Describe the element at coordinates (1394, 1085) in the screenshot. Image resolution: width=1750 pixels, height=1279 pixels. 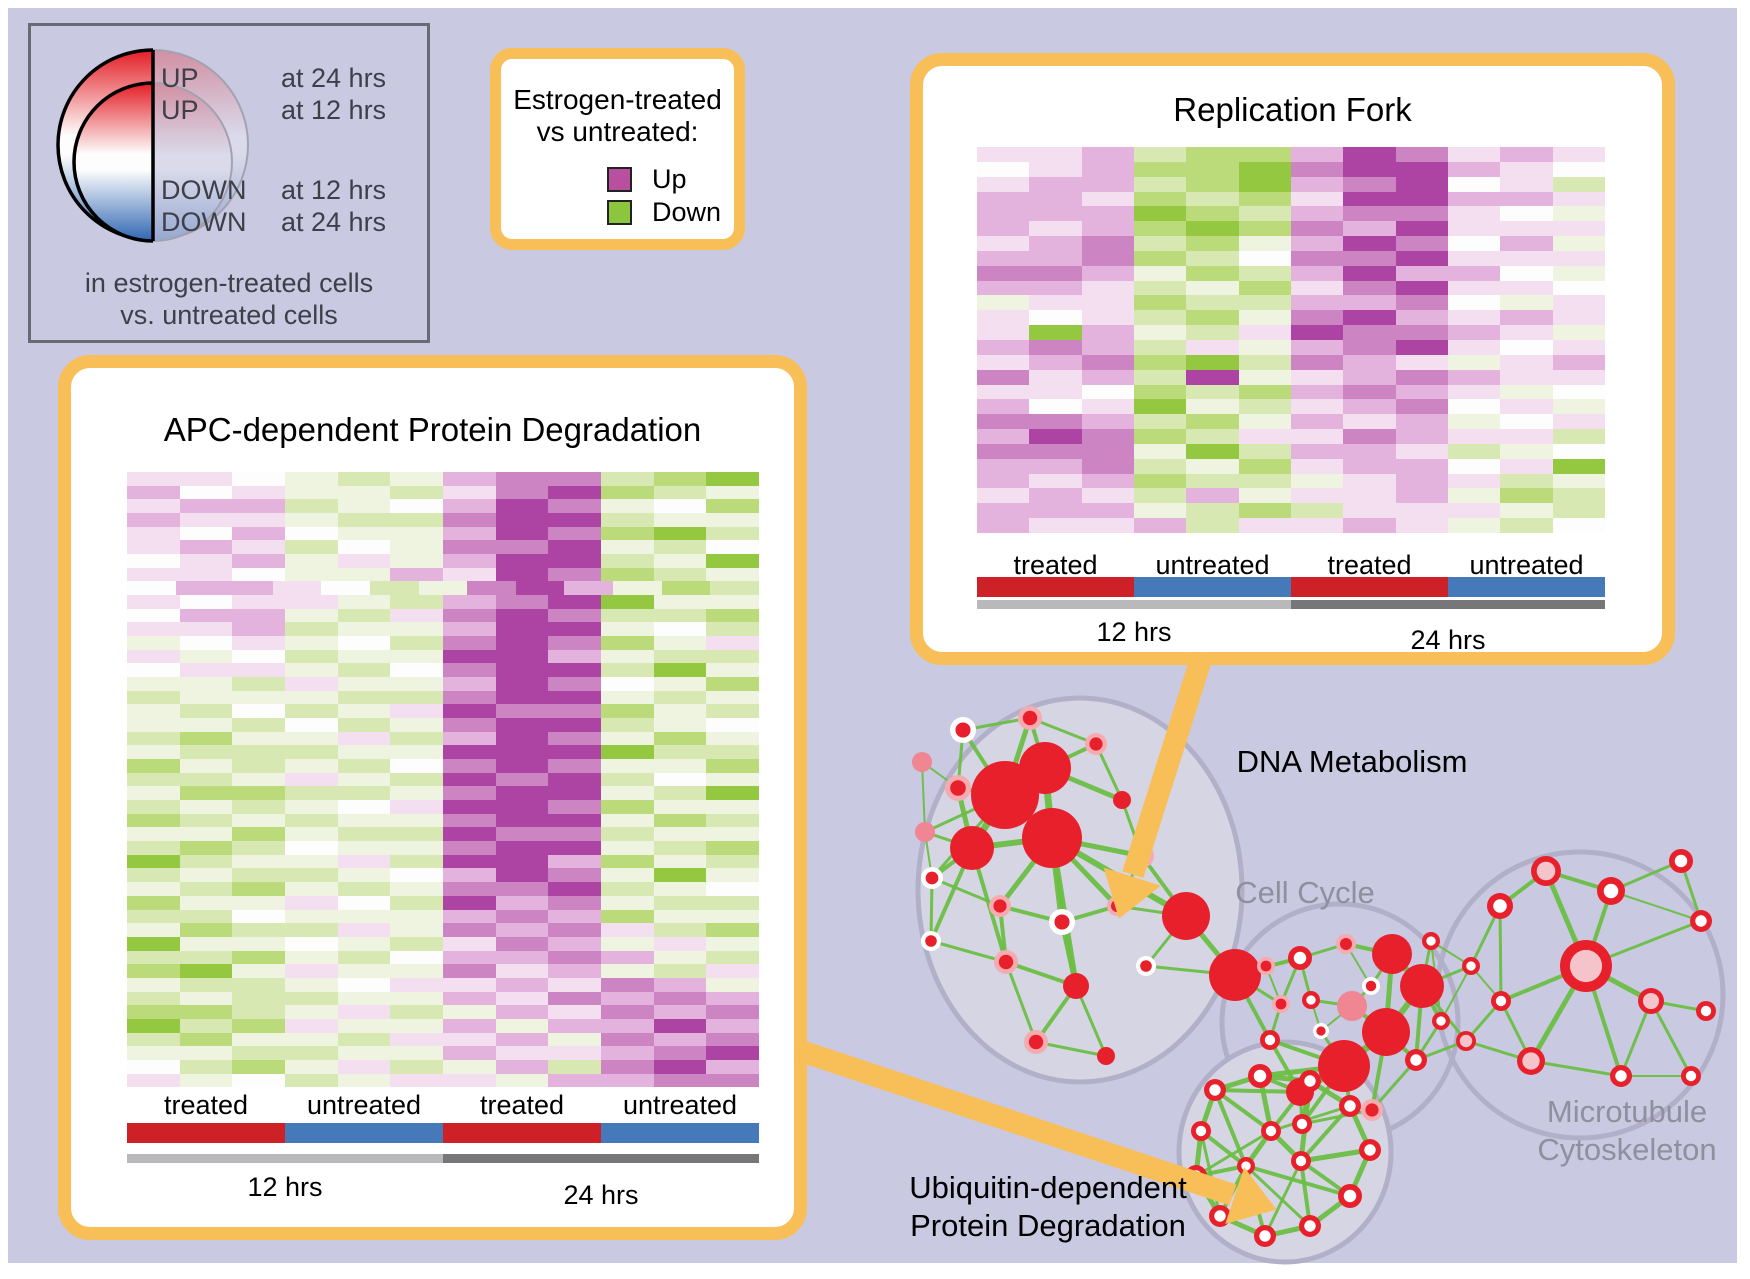
I see `network-edge` at that location.